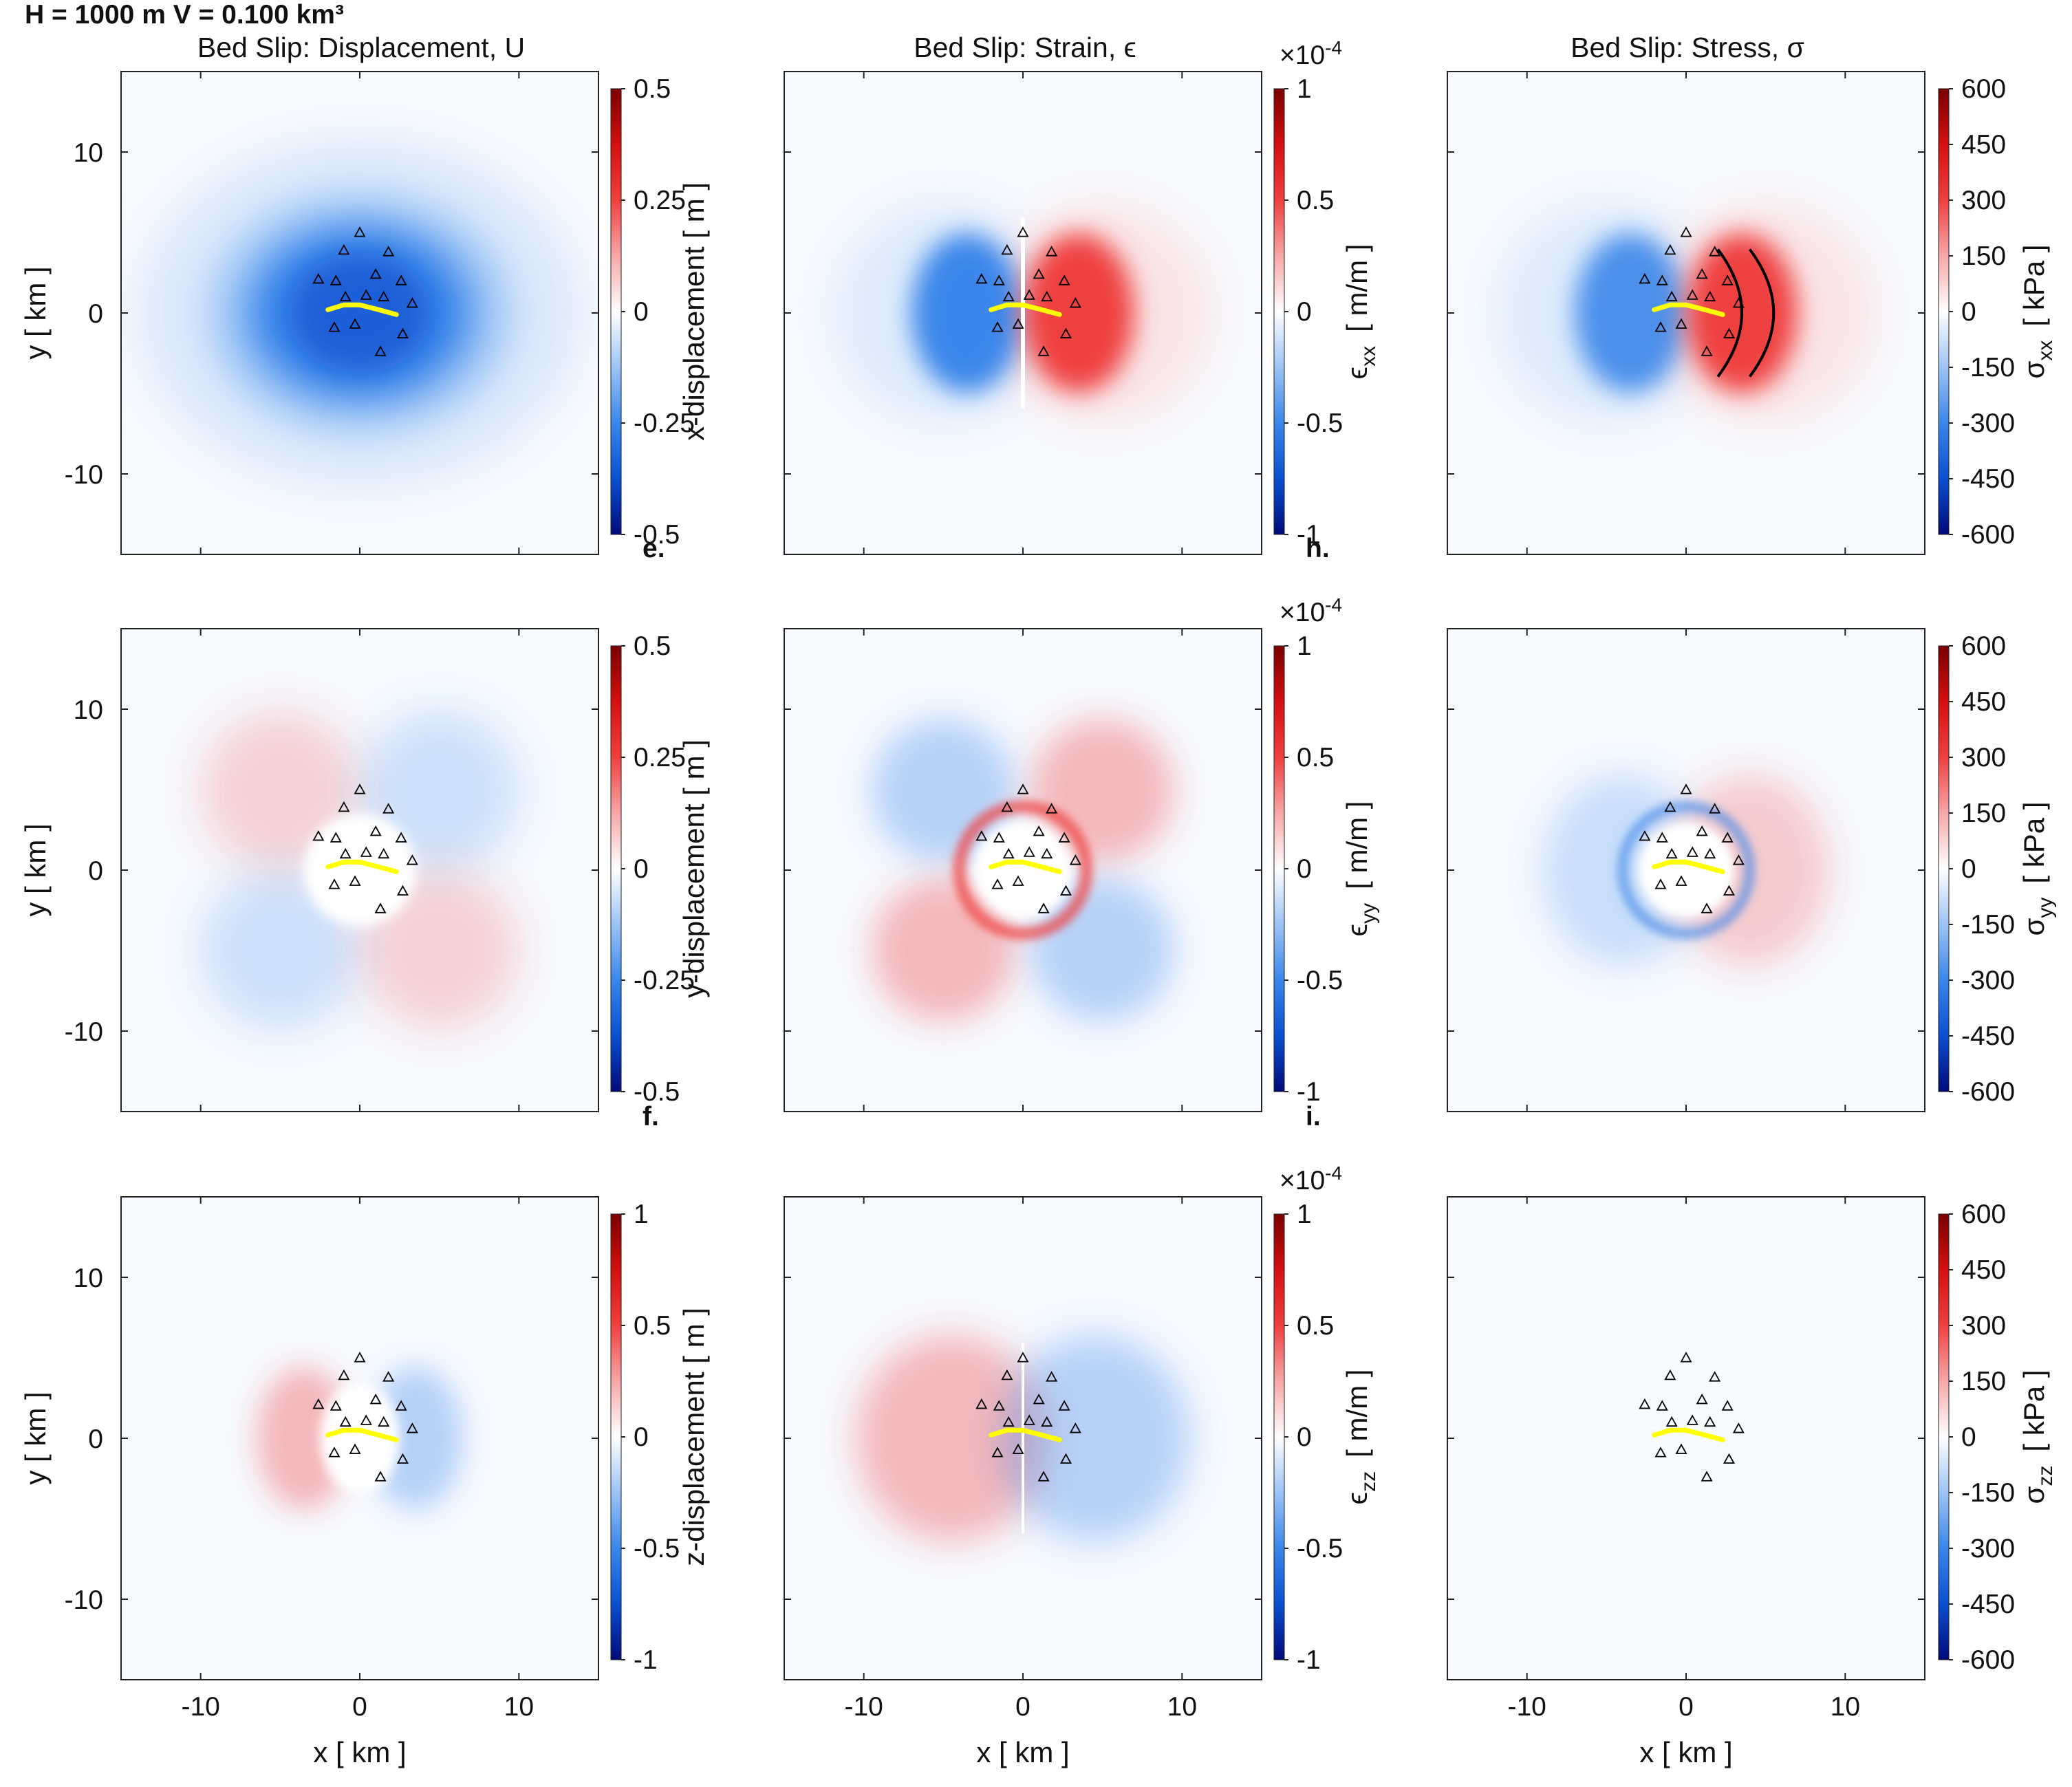  What do you see at coordinates (36, 1437) in the screenshot?
I see `y-axis-label: y [ km ]` at bounding box center [36, 1437].